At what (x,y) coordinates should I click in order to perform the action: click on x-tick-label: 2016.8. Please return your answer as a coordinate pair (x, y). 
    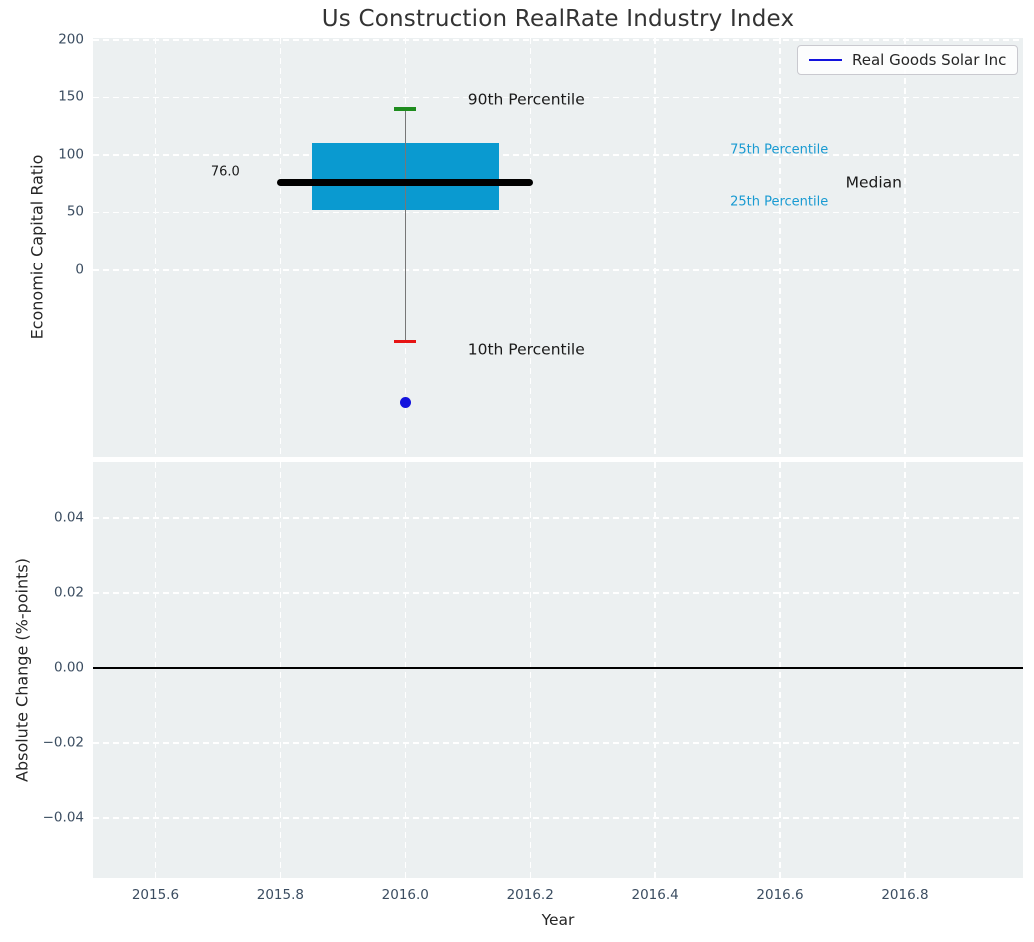
    Looking at the image, I should click on (905, 895).